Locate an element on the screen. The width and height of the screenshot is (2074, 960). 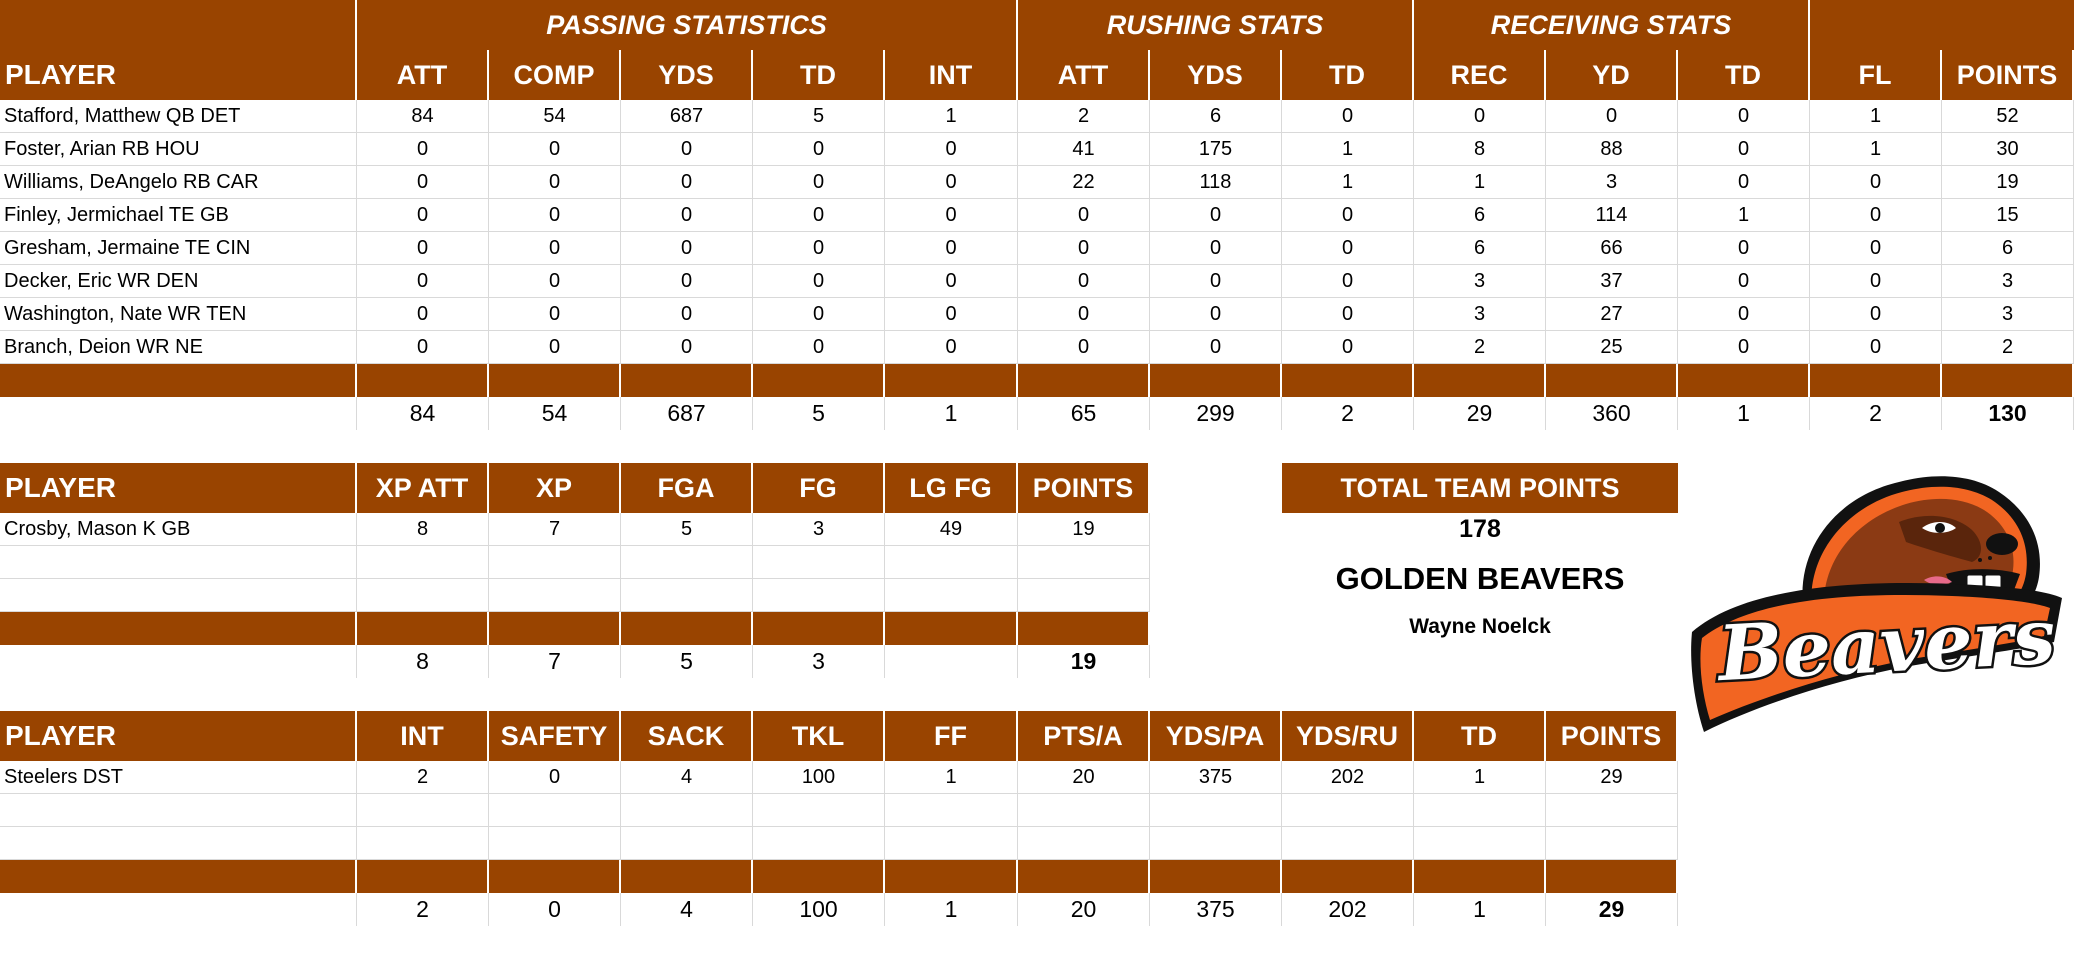
offense-header-col-7: YDS is located at coordinates (1216, 75).